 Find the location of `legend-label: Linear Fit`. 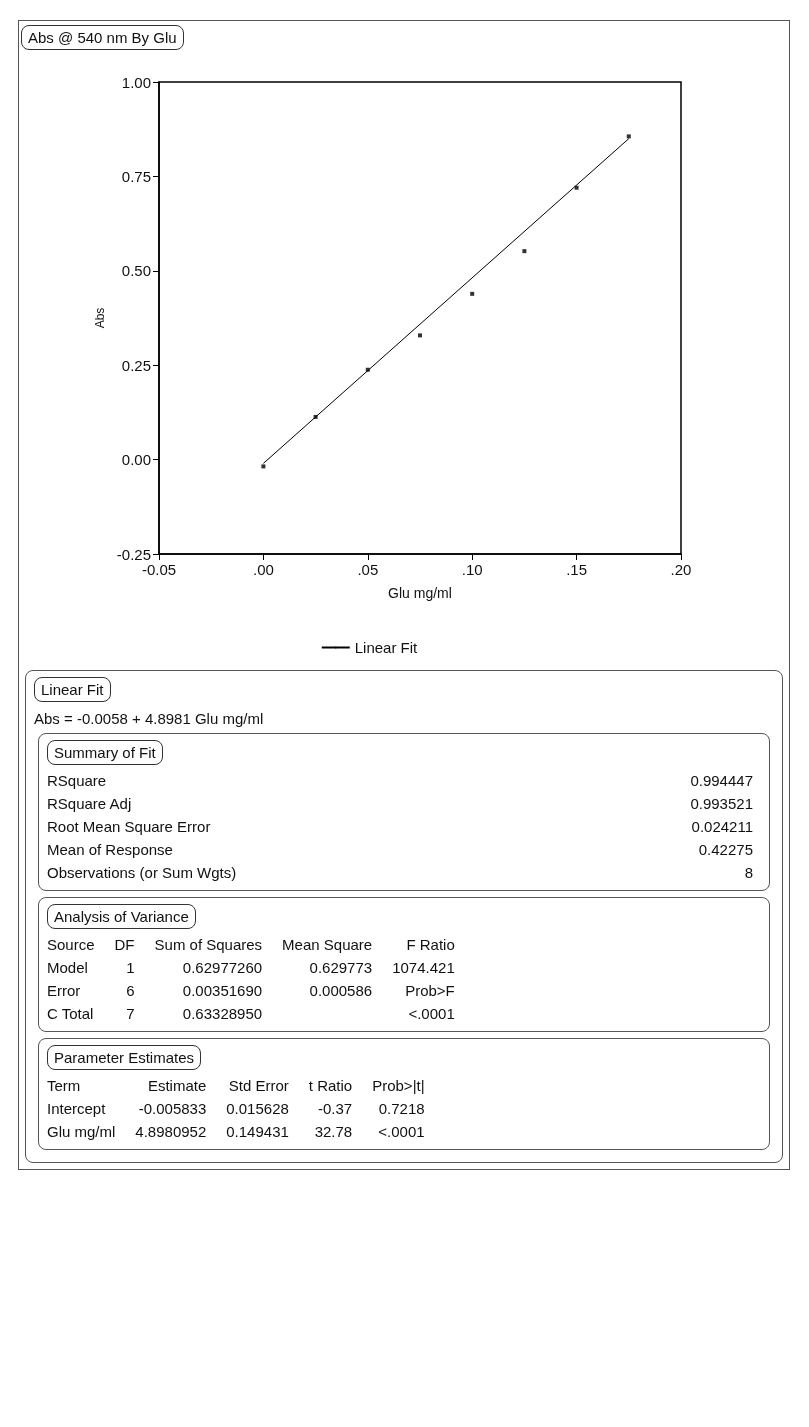

legend-label: Linear Fit is located at coordinates (386, 647).